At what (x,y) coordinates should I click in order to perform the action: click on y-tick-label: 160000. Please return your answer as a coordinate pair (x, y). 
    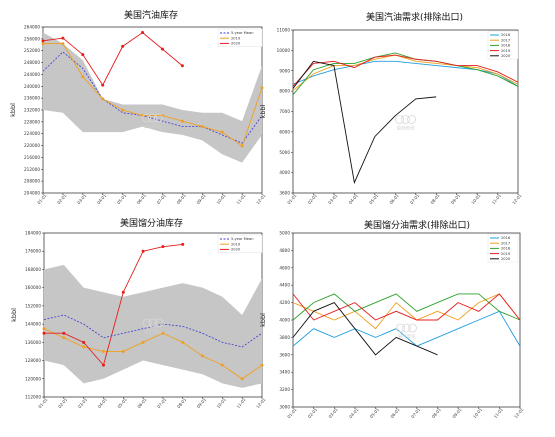
    Looking at the image, I should click on (33, 287).